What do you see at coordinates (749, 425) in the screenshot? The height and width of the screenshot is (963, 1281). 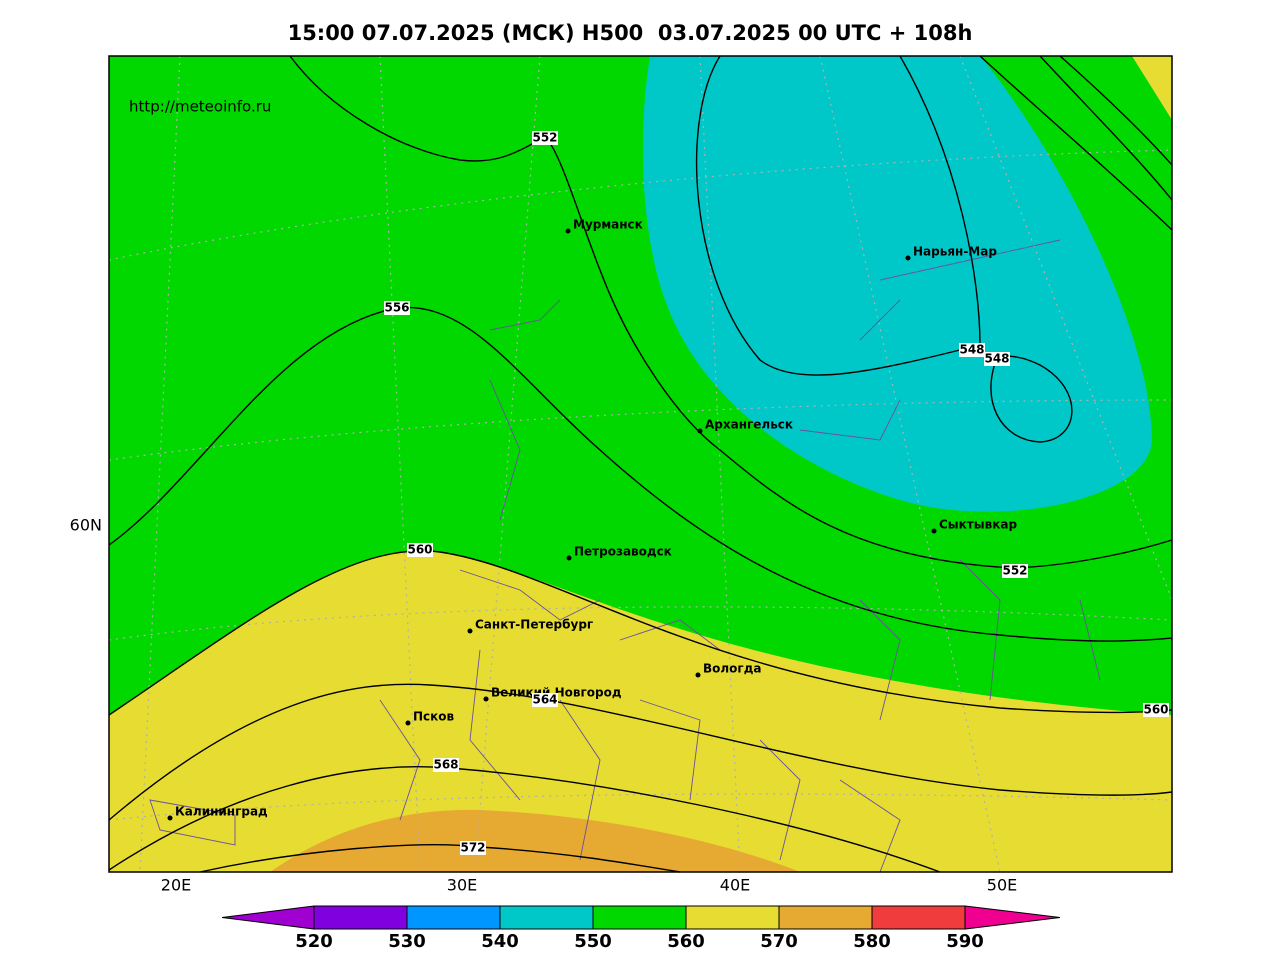 I see `city-label: Архангельск` at bounding box center [749, 425].